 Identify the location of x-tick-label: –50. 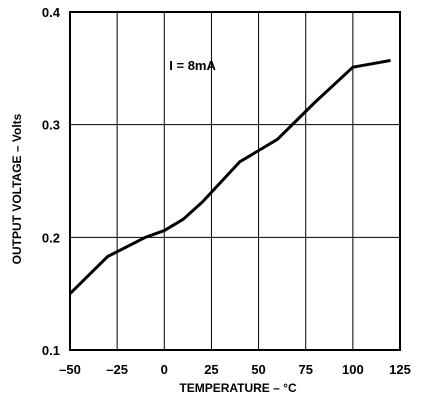
(70, 369).